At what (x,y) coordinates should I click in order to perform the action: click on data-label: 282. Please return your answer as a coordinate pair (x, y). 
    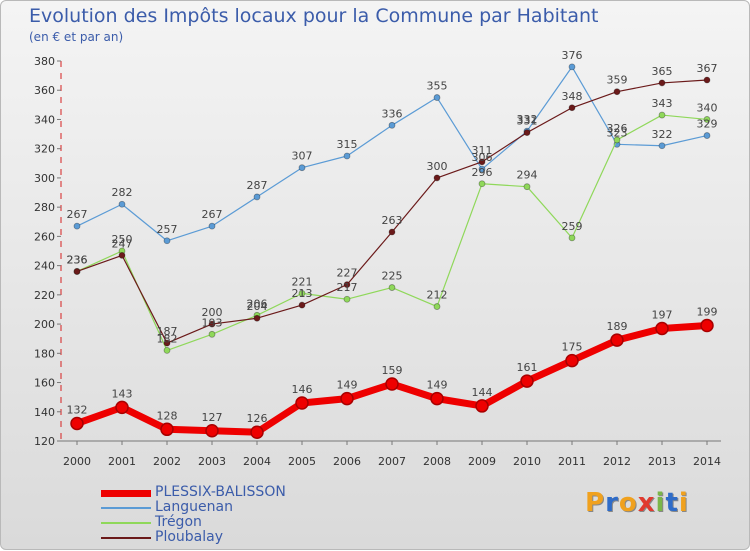
    Looking at the image, I should click on (122, 192).